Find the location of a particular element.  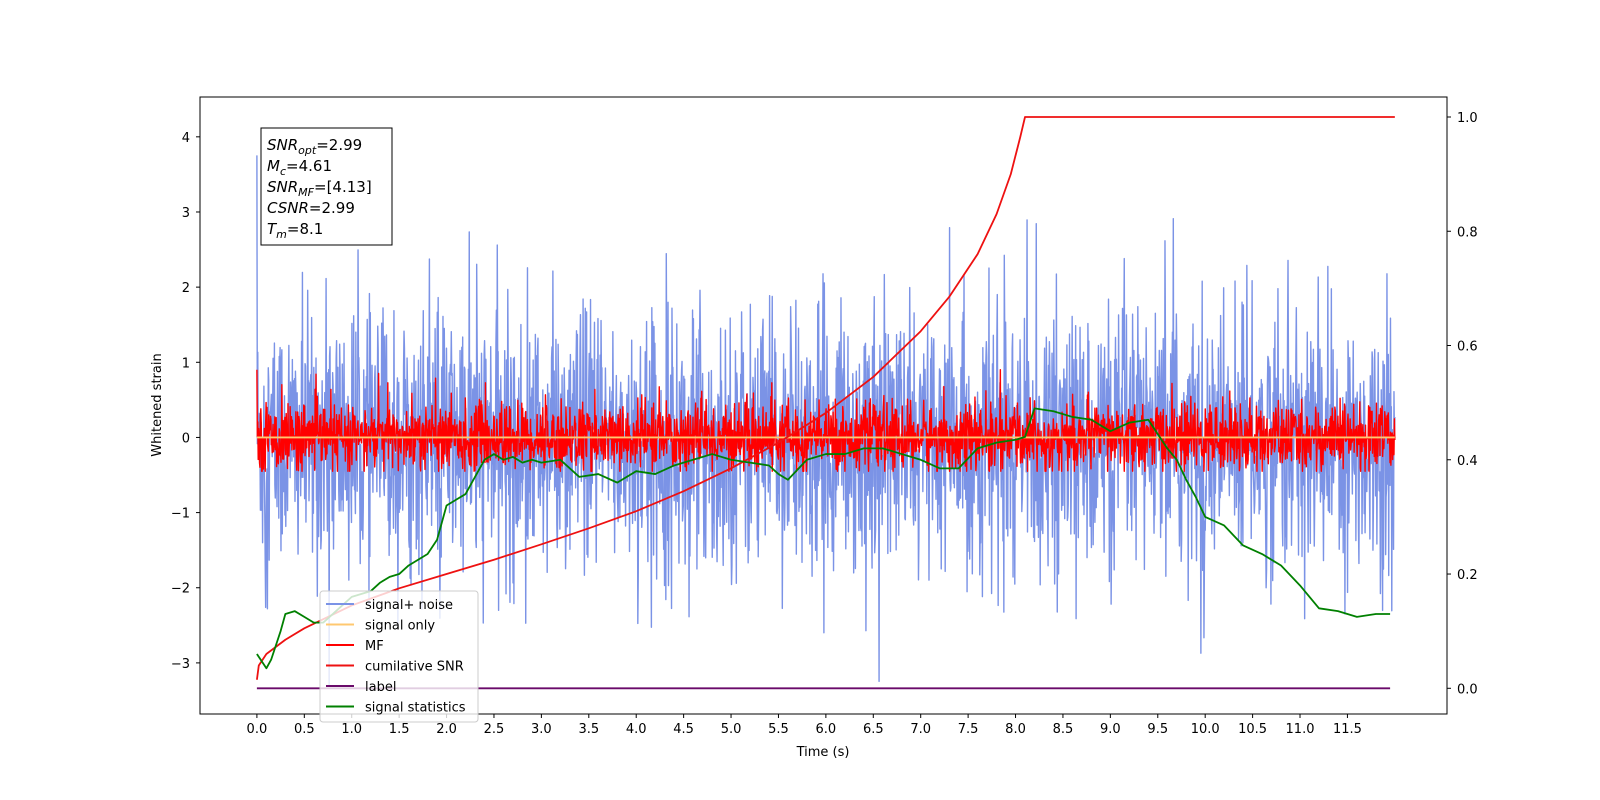

x-tick-label: 7.5 is located at coordinates (968, 729).